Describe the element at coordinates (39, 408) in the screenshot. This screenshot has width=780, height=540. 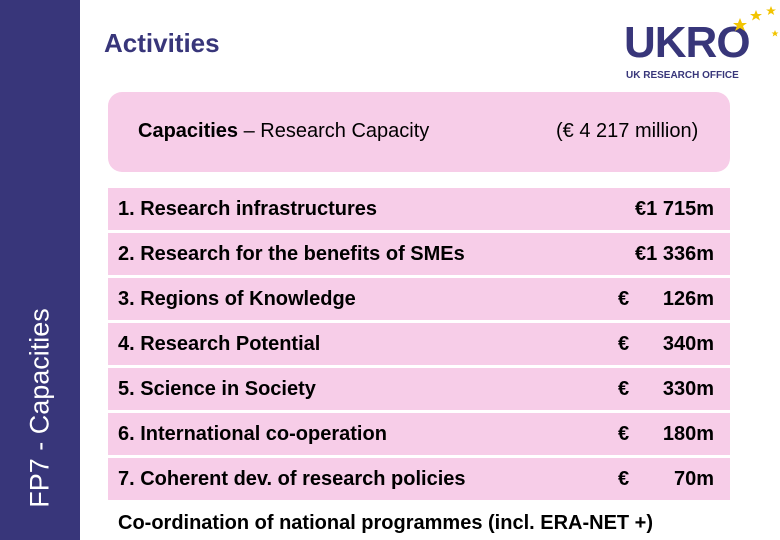
I see `sidebar-label: FP7 - Capacities` at that location.